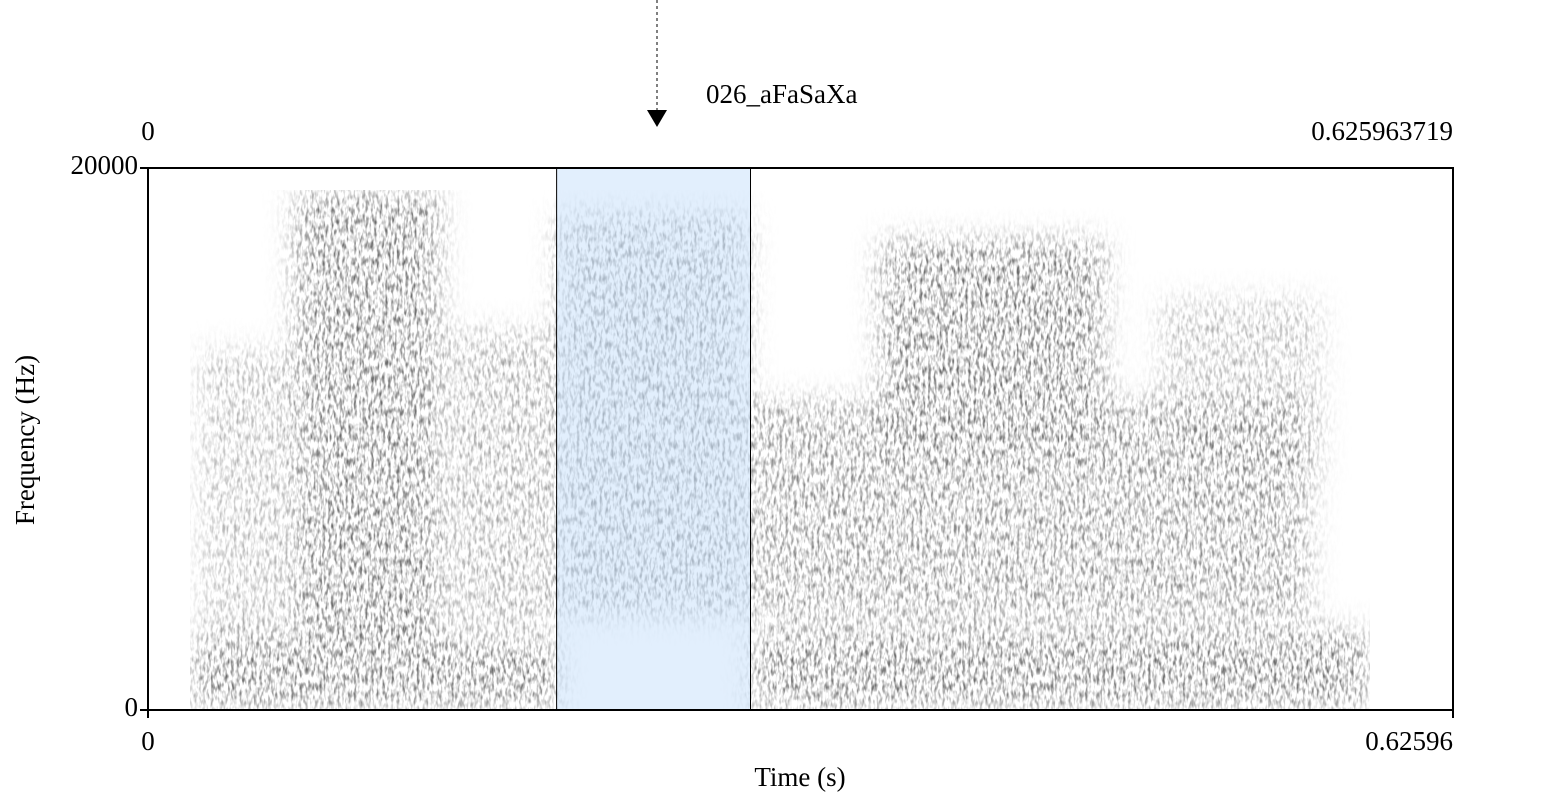  I want to click on y-tick-label: 0, so click(132, 707).